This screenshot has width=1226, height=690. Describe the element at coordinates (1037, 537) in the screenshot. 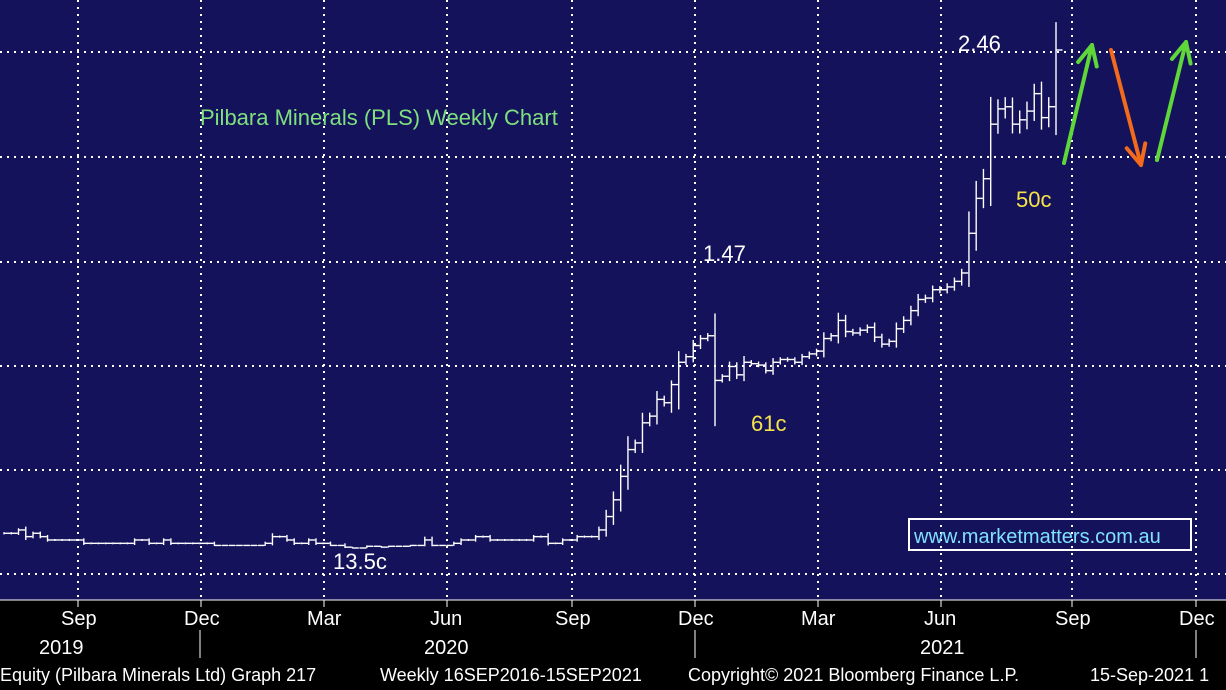

I see `website-watermark: www.marketmatters.com.au` at that location.